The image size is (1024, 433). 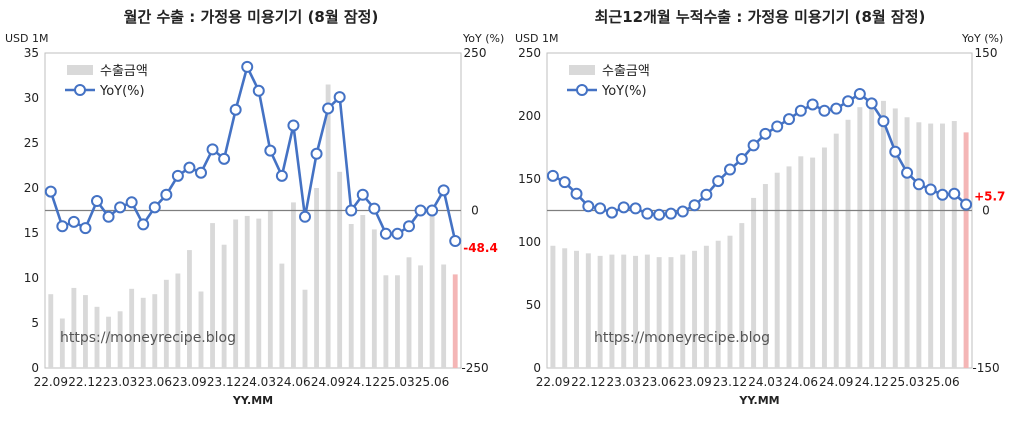 What do you see at coordinates (386, 321) in the screenshot?
I see `bar-22.09-29` at bounding box center [386, 321].